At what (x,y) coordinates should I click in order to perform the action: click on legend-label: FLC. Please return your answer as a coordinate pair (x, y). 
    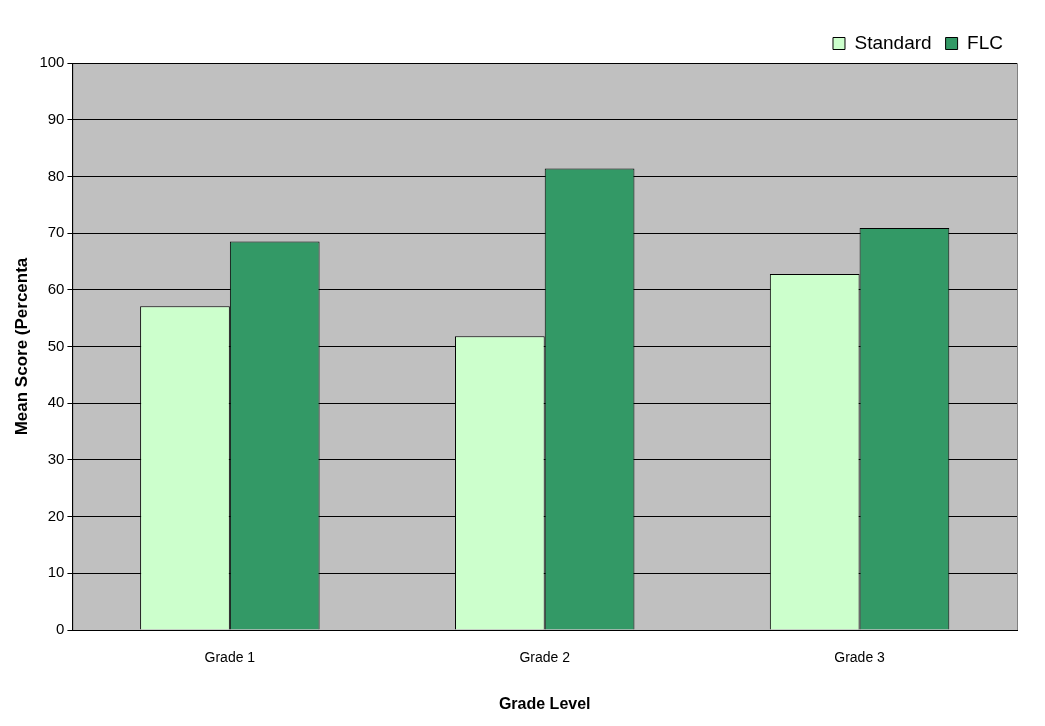
    Looking at the image, I should click on (985, 42).